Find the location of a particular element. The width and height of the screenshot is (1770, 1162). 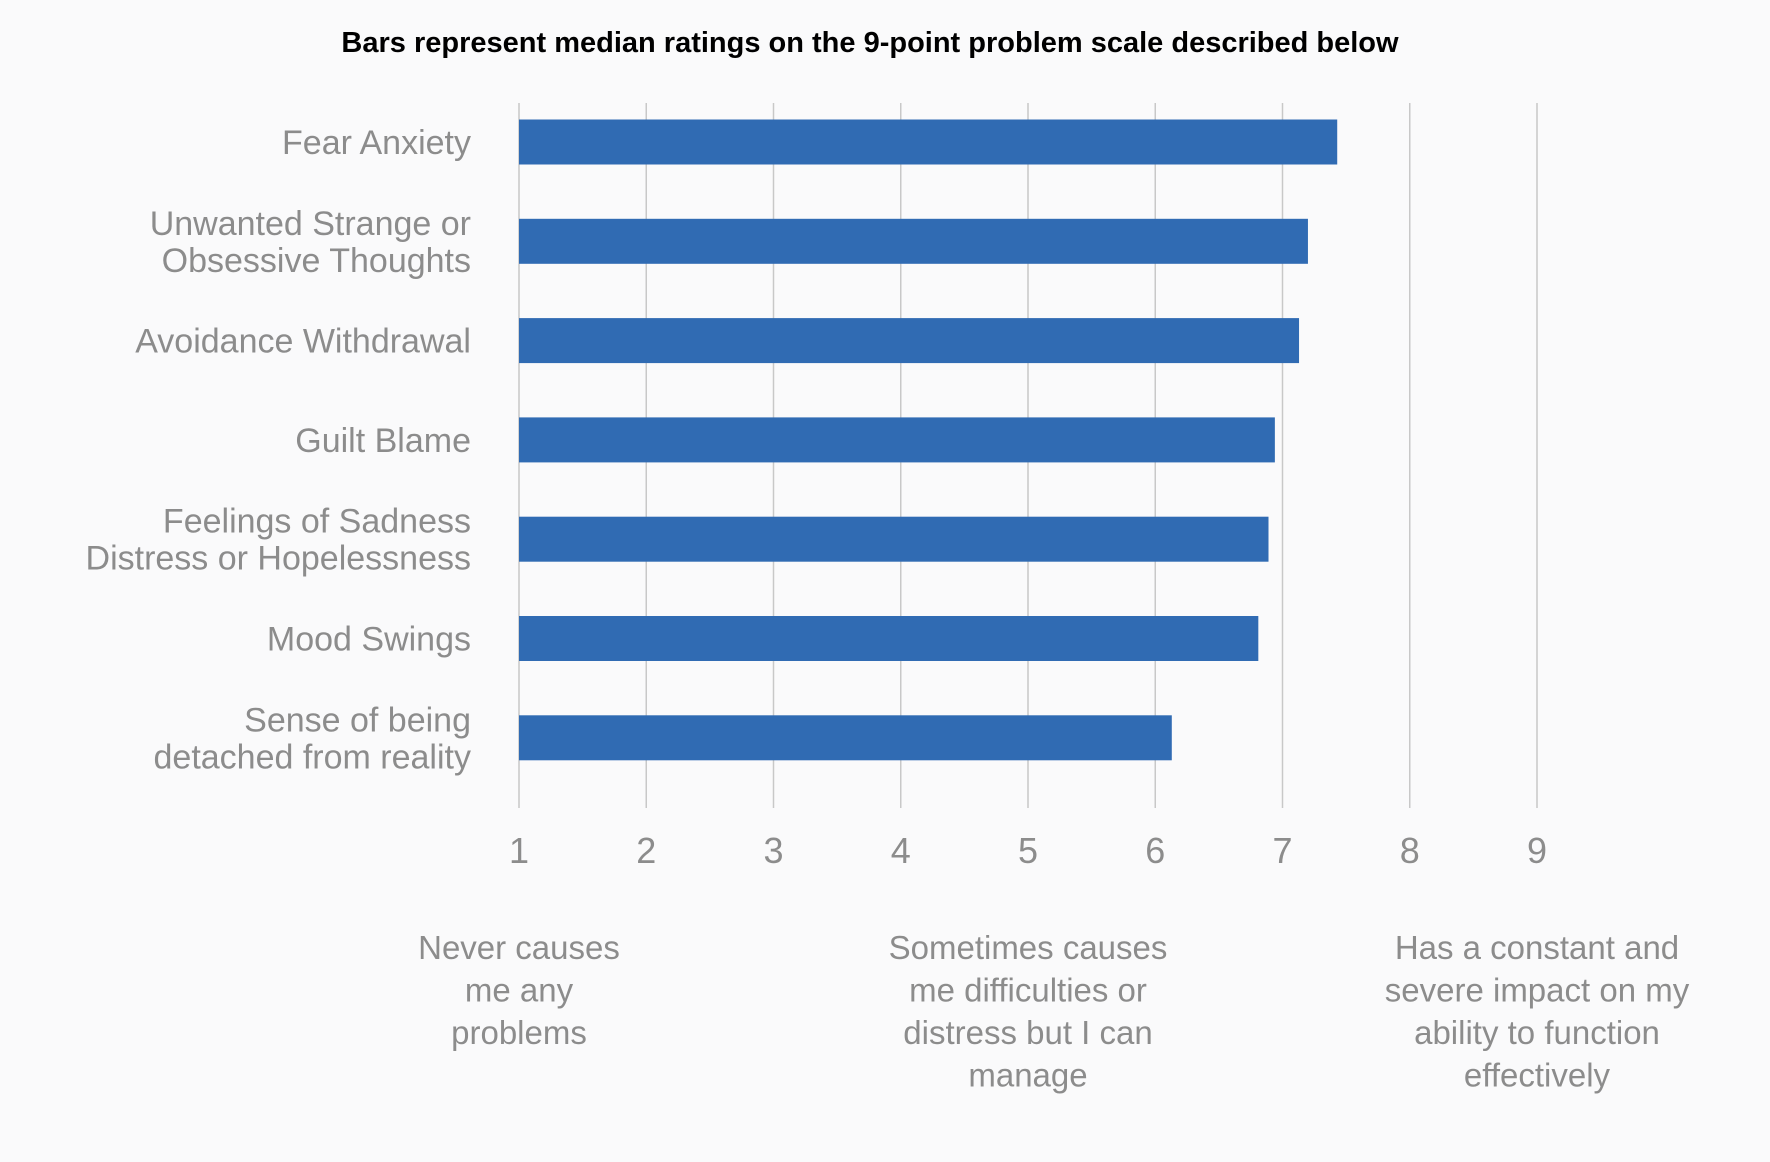

x-tick-label: 6 is located at coordinates (1155, 850).